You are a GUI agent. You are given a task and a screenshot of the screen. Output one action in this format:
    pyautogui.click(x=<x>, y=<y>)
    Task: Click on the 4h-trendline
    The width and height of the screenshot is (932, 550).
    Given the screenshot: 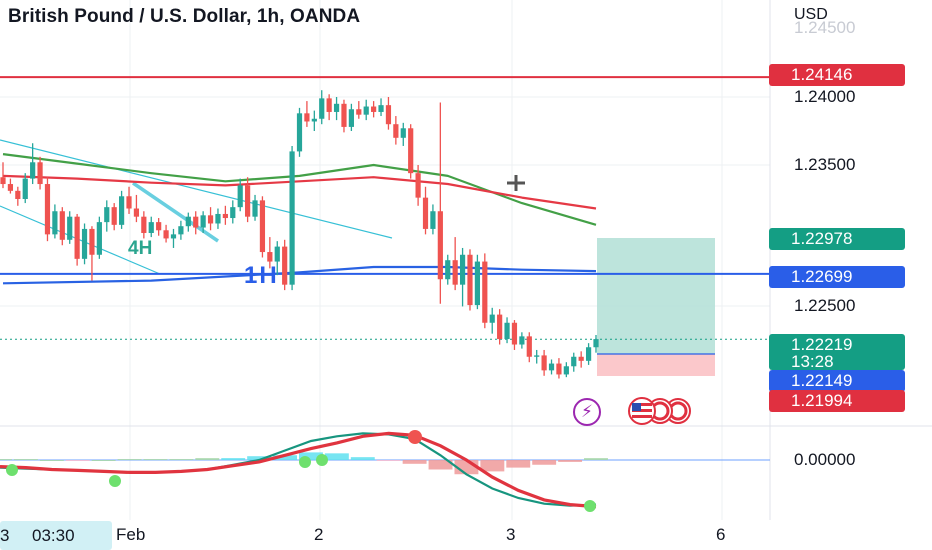 What is the action you would take?
    pyautogui.click(x=175, y=212)
    